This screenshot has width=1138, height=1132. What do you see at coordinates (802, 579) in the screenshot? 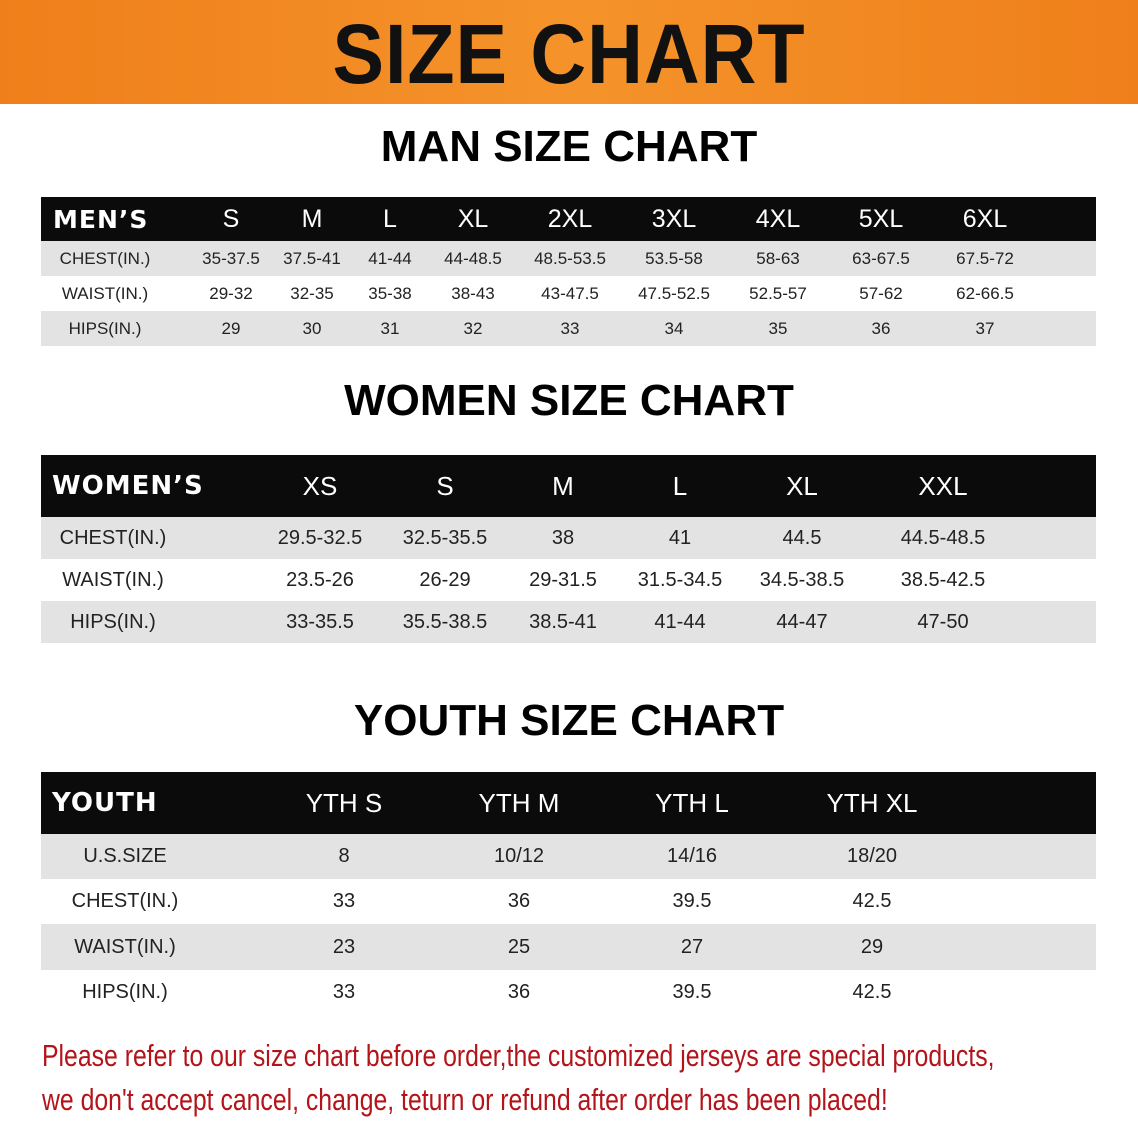
I see `table-cell: 34.5-38.5` at bounding box center [802, 579].